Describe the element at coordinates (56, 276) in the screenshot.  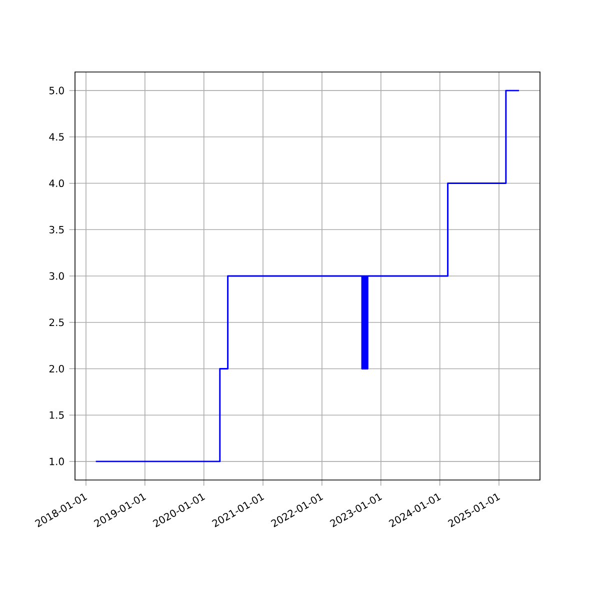
I see `y-tick-label: 3.0` at that location.